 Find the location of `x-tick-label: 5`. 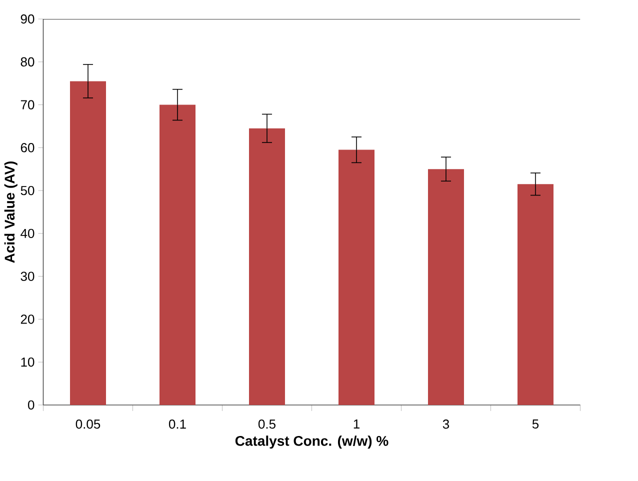

x-tick-label: 5 is located at coordinates (535, 424).